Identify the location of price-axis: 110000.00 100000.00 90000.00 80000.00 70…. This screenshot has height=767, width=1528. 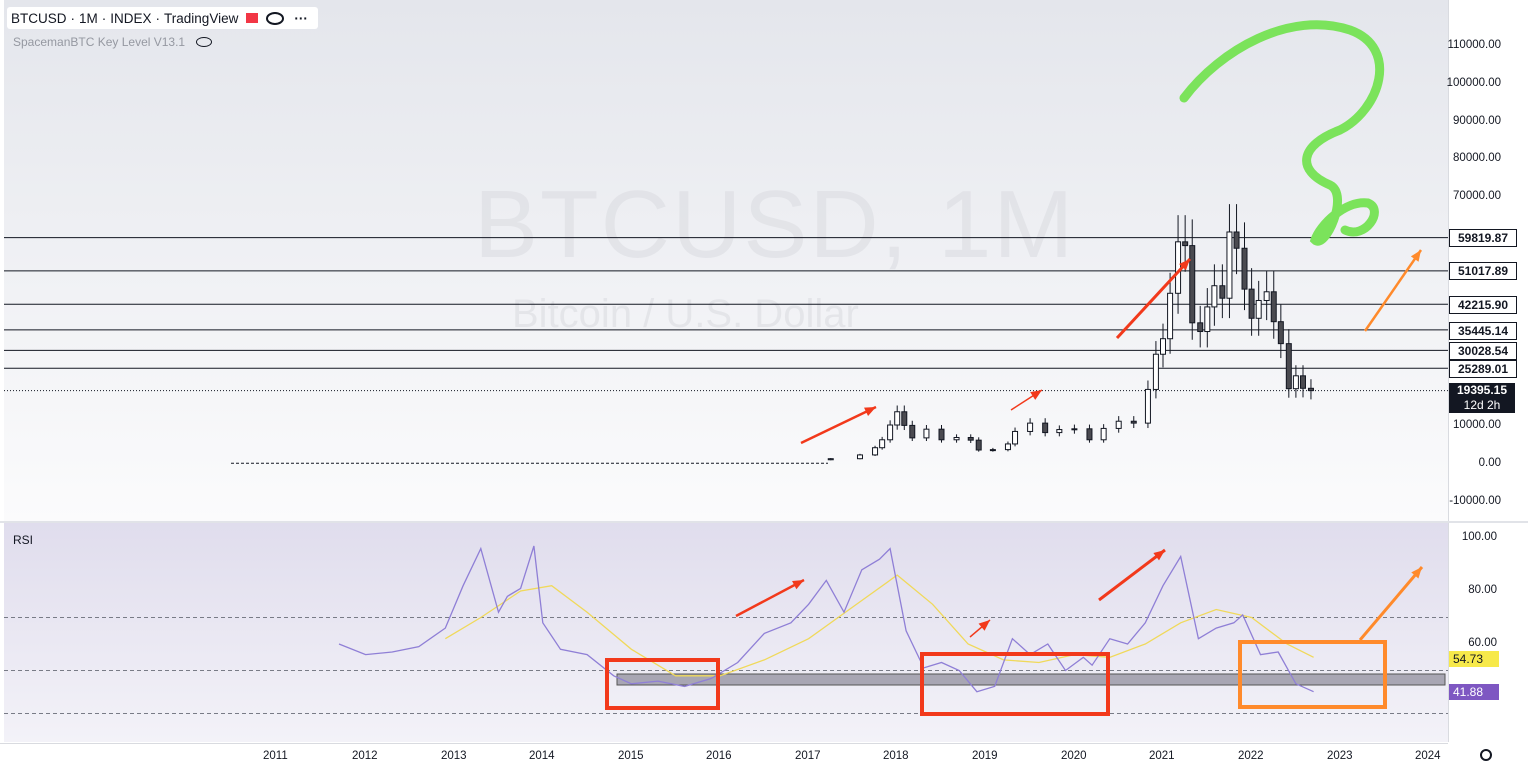
(1487, 260).